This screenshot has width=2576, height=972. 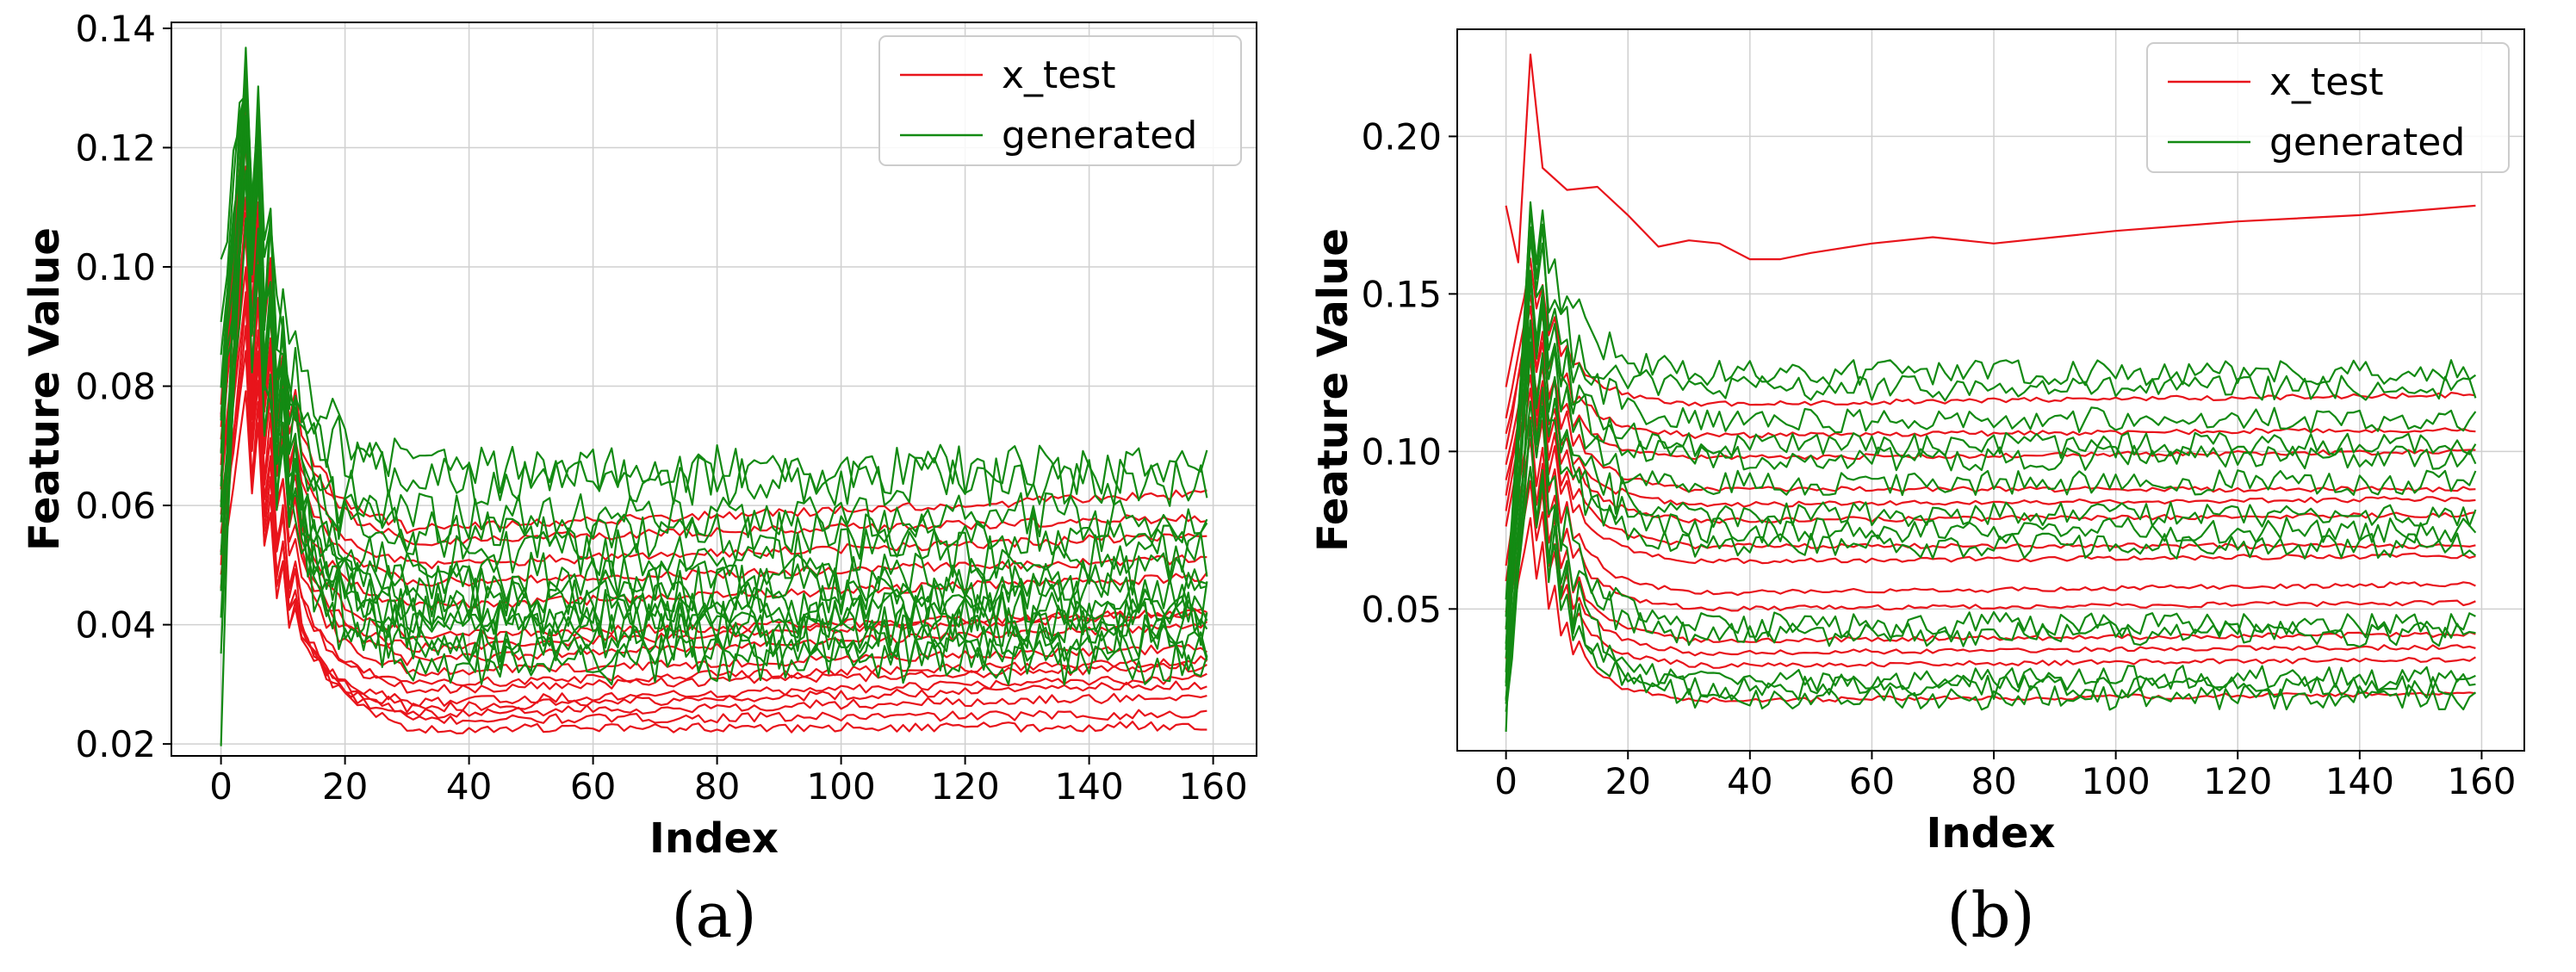 I want to click on y-tick-label: 0.02, so click(x=116, y=744).